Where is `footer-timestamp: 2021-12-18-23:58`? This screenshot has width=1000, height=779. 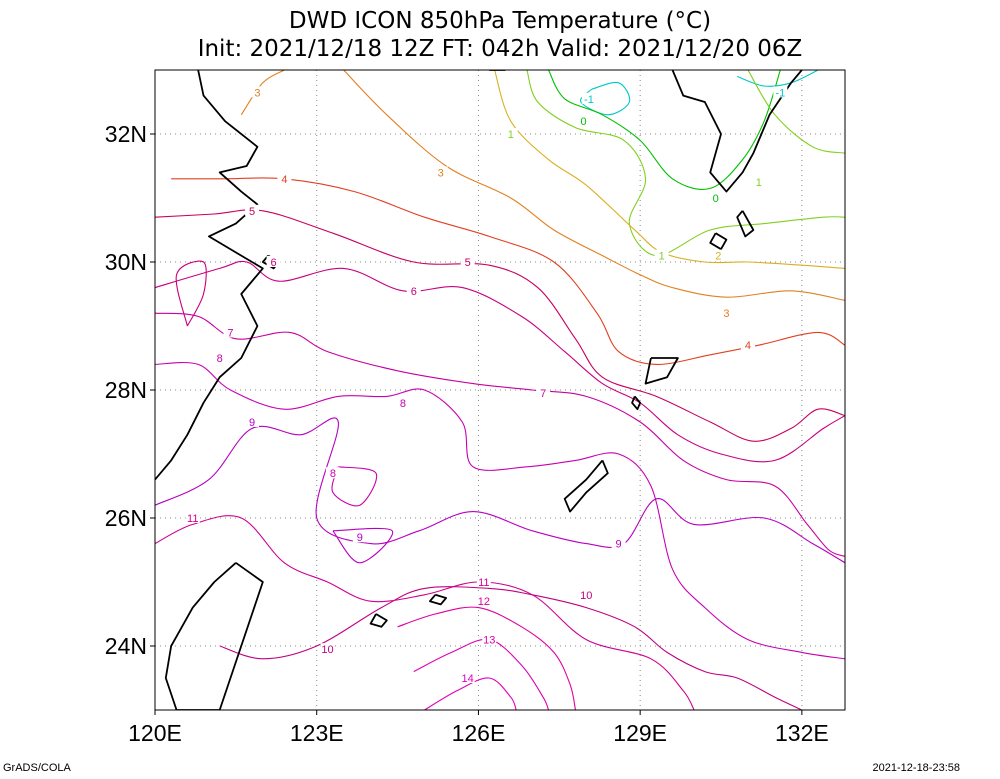 footer-timestamp: 2021-12-18-23:58 is located at coordinates (916, 768).